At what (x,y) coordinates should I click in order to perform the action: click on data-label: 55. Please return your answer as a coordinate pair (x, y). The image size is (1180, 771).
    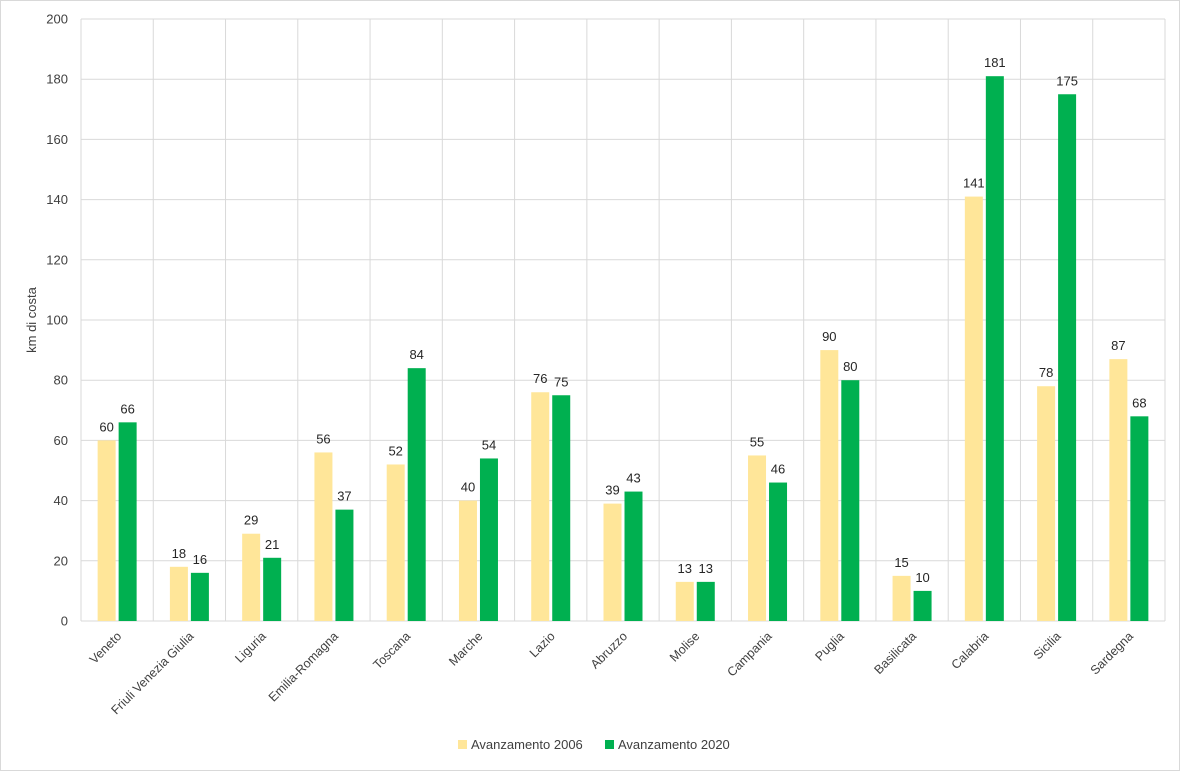
    Looking at the image, I should click on (757, 441).